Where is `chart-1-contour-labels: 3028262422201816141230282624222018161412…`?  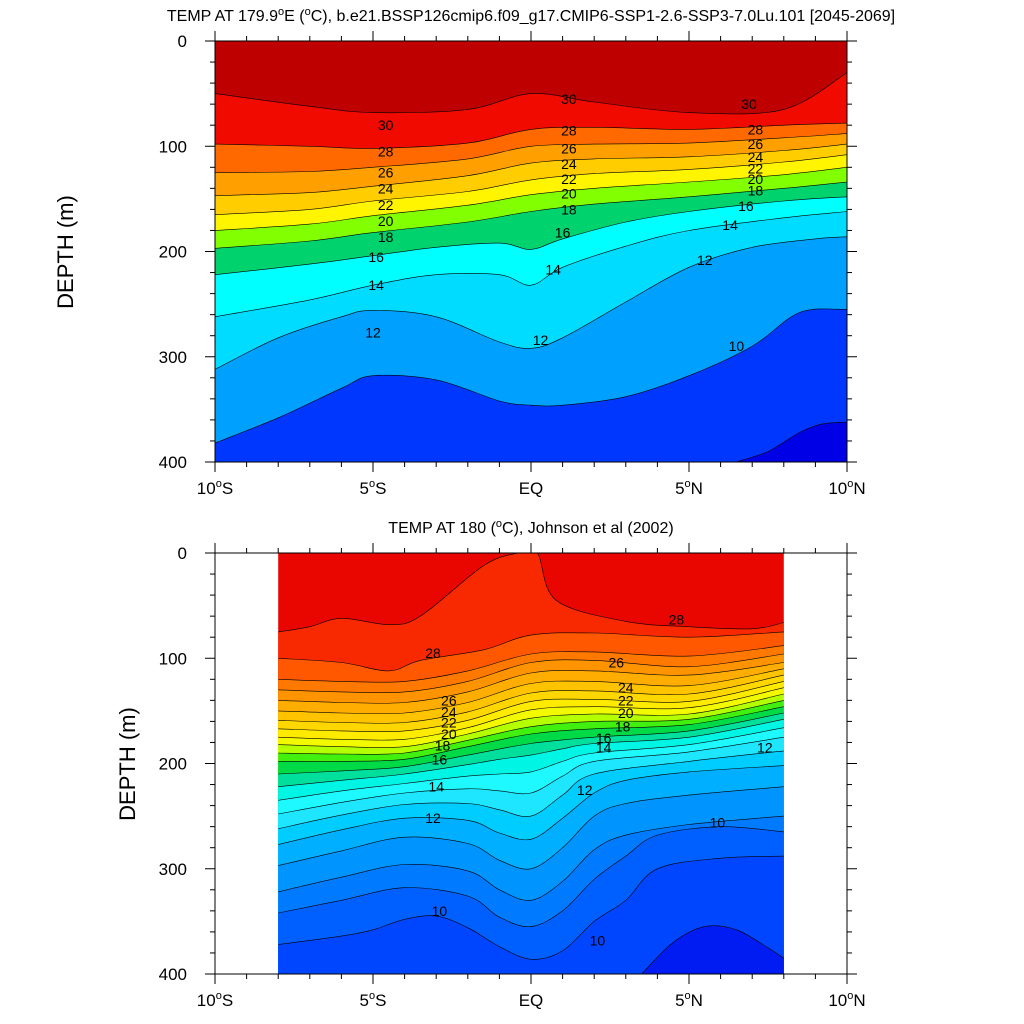 chart-1-contour-labels: 3028262422201816141230282624222018161412… is located at coordinates (564, 222).